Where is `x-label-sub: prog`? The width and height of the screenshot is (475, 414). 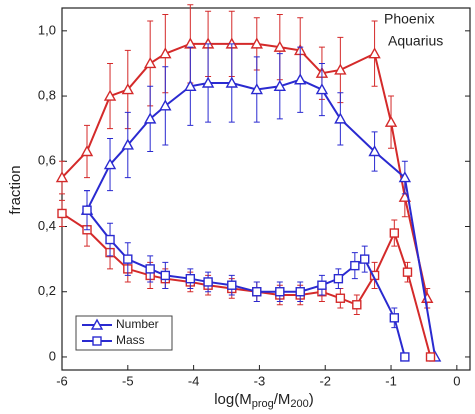 x-label-sub: prog is located at coordinates (263, 404).